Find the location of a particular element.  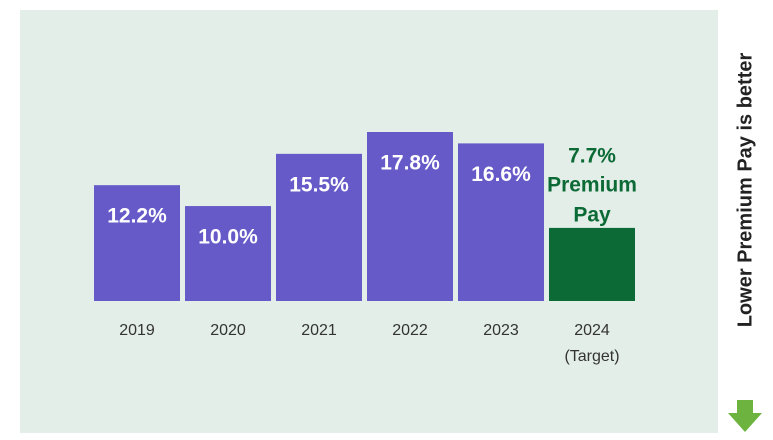

down-arrow is located at coordinates (745, 416).